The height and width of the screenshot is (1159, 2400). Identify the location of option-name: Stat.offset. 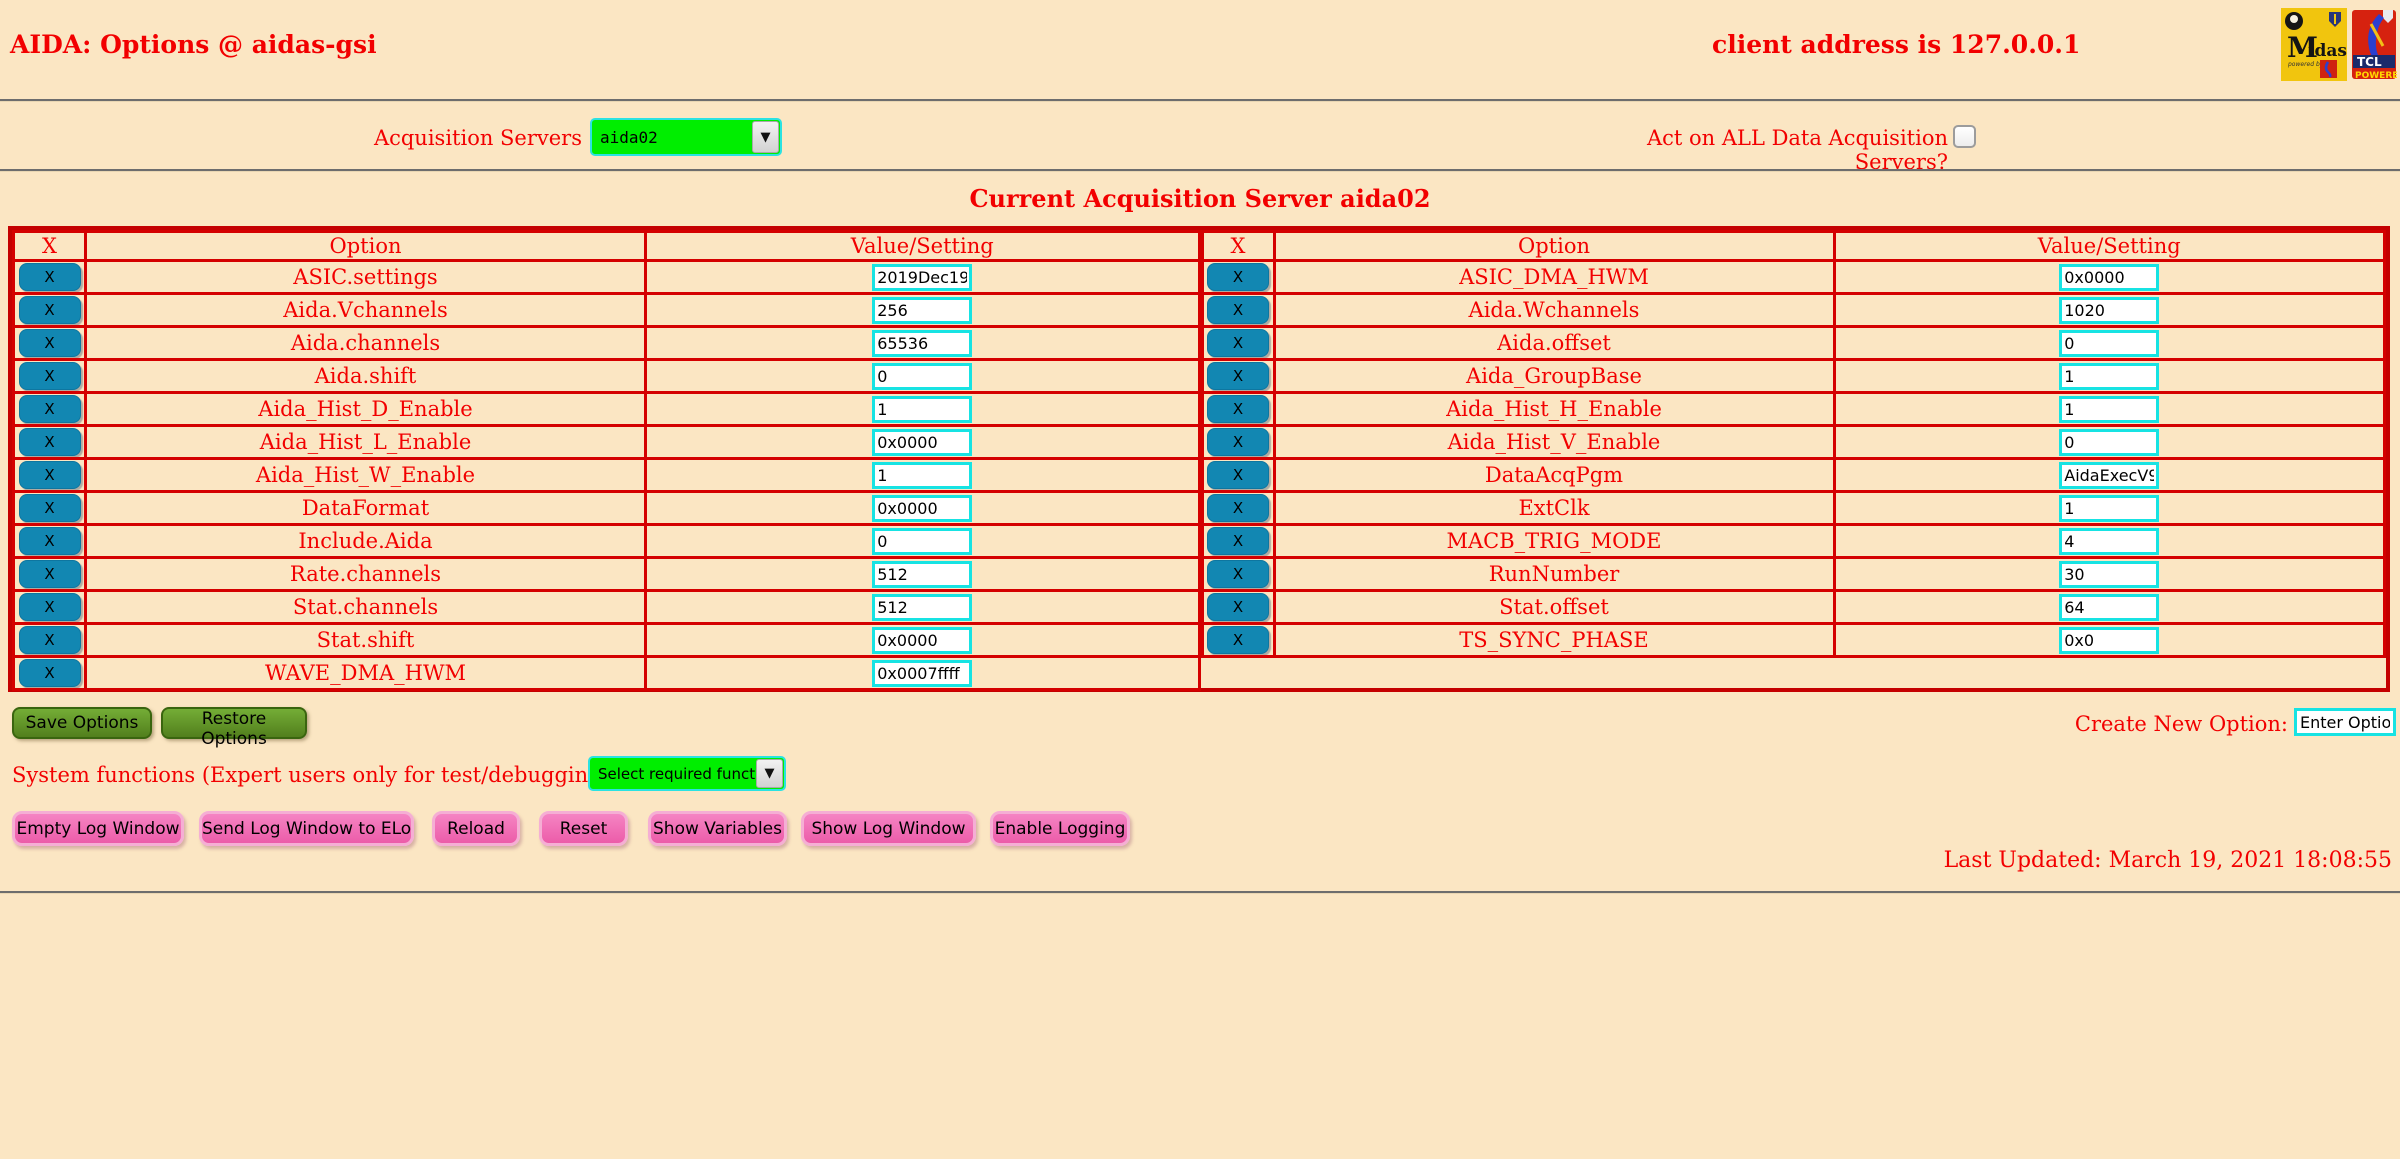
(1554, 607).